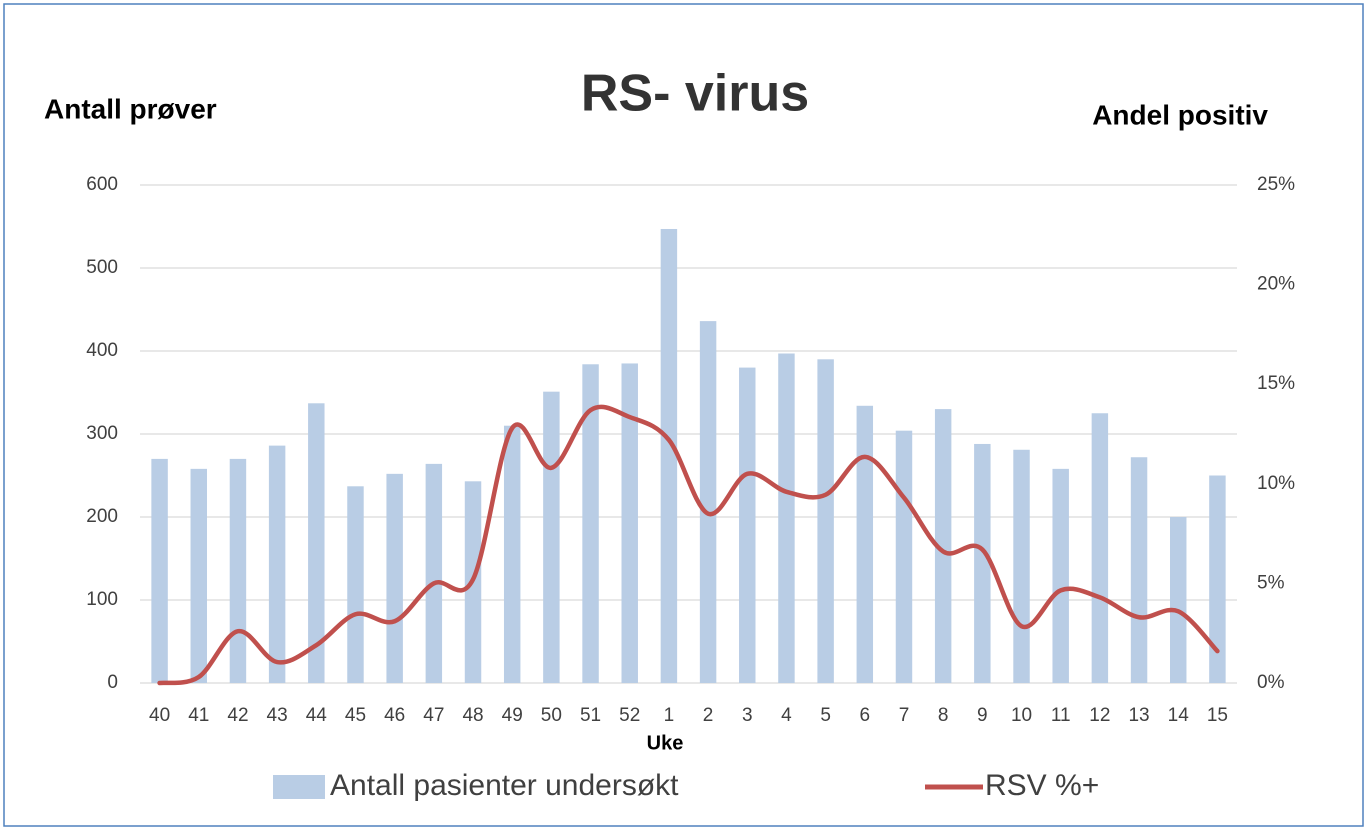  What do you see at coordinates (1061, 715) in the screenshot?
I see `x-tick-label: 11` at bounding box center [1061, 715].